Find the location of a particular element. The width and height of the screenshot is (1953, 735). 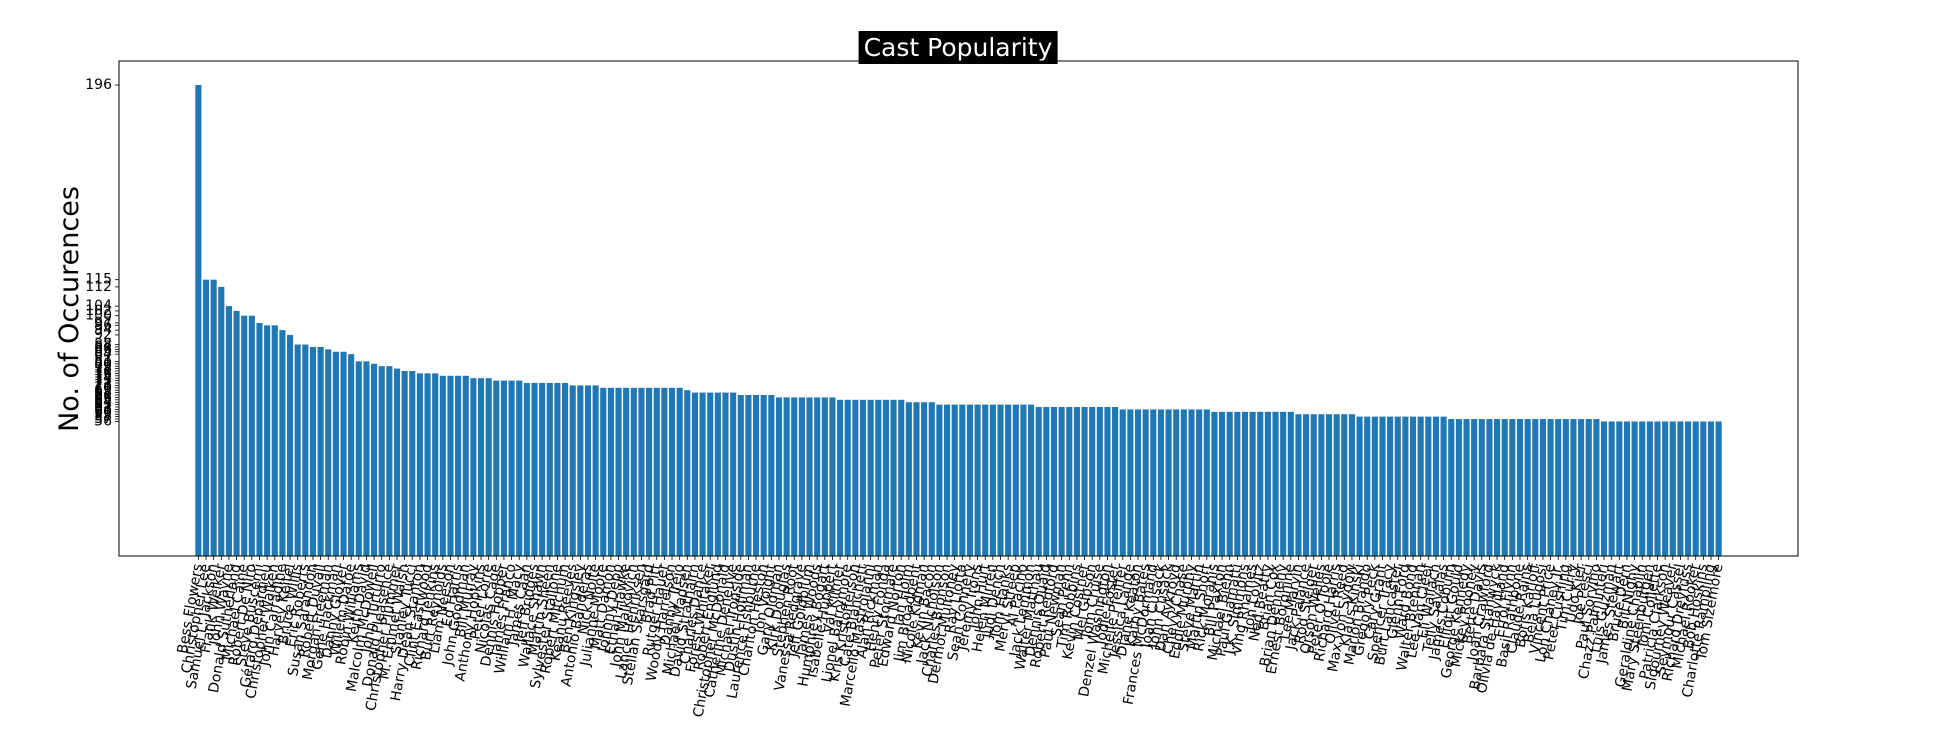

y-tick-label: 68 is located at coordinates (103, 393).